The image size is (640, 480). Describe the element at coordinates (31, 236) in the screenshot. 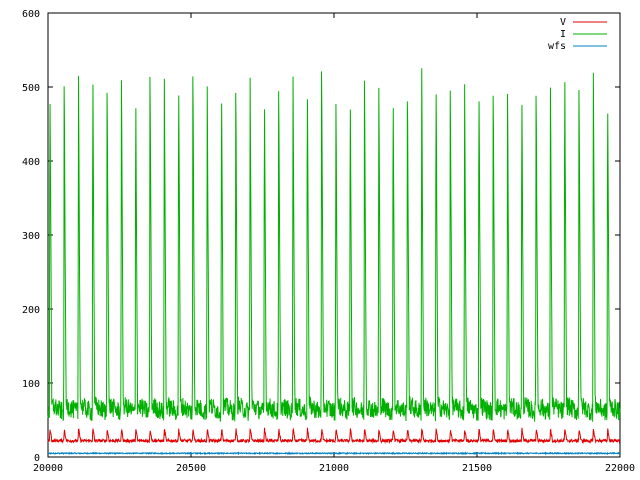

I see `y-tick-label: 300` at that location.